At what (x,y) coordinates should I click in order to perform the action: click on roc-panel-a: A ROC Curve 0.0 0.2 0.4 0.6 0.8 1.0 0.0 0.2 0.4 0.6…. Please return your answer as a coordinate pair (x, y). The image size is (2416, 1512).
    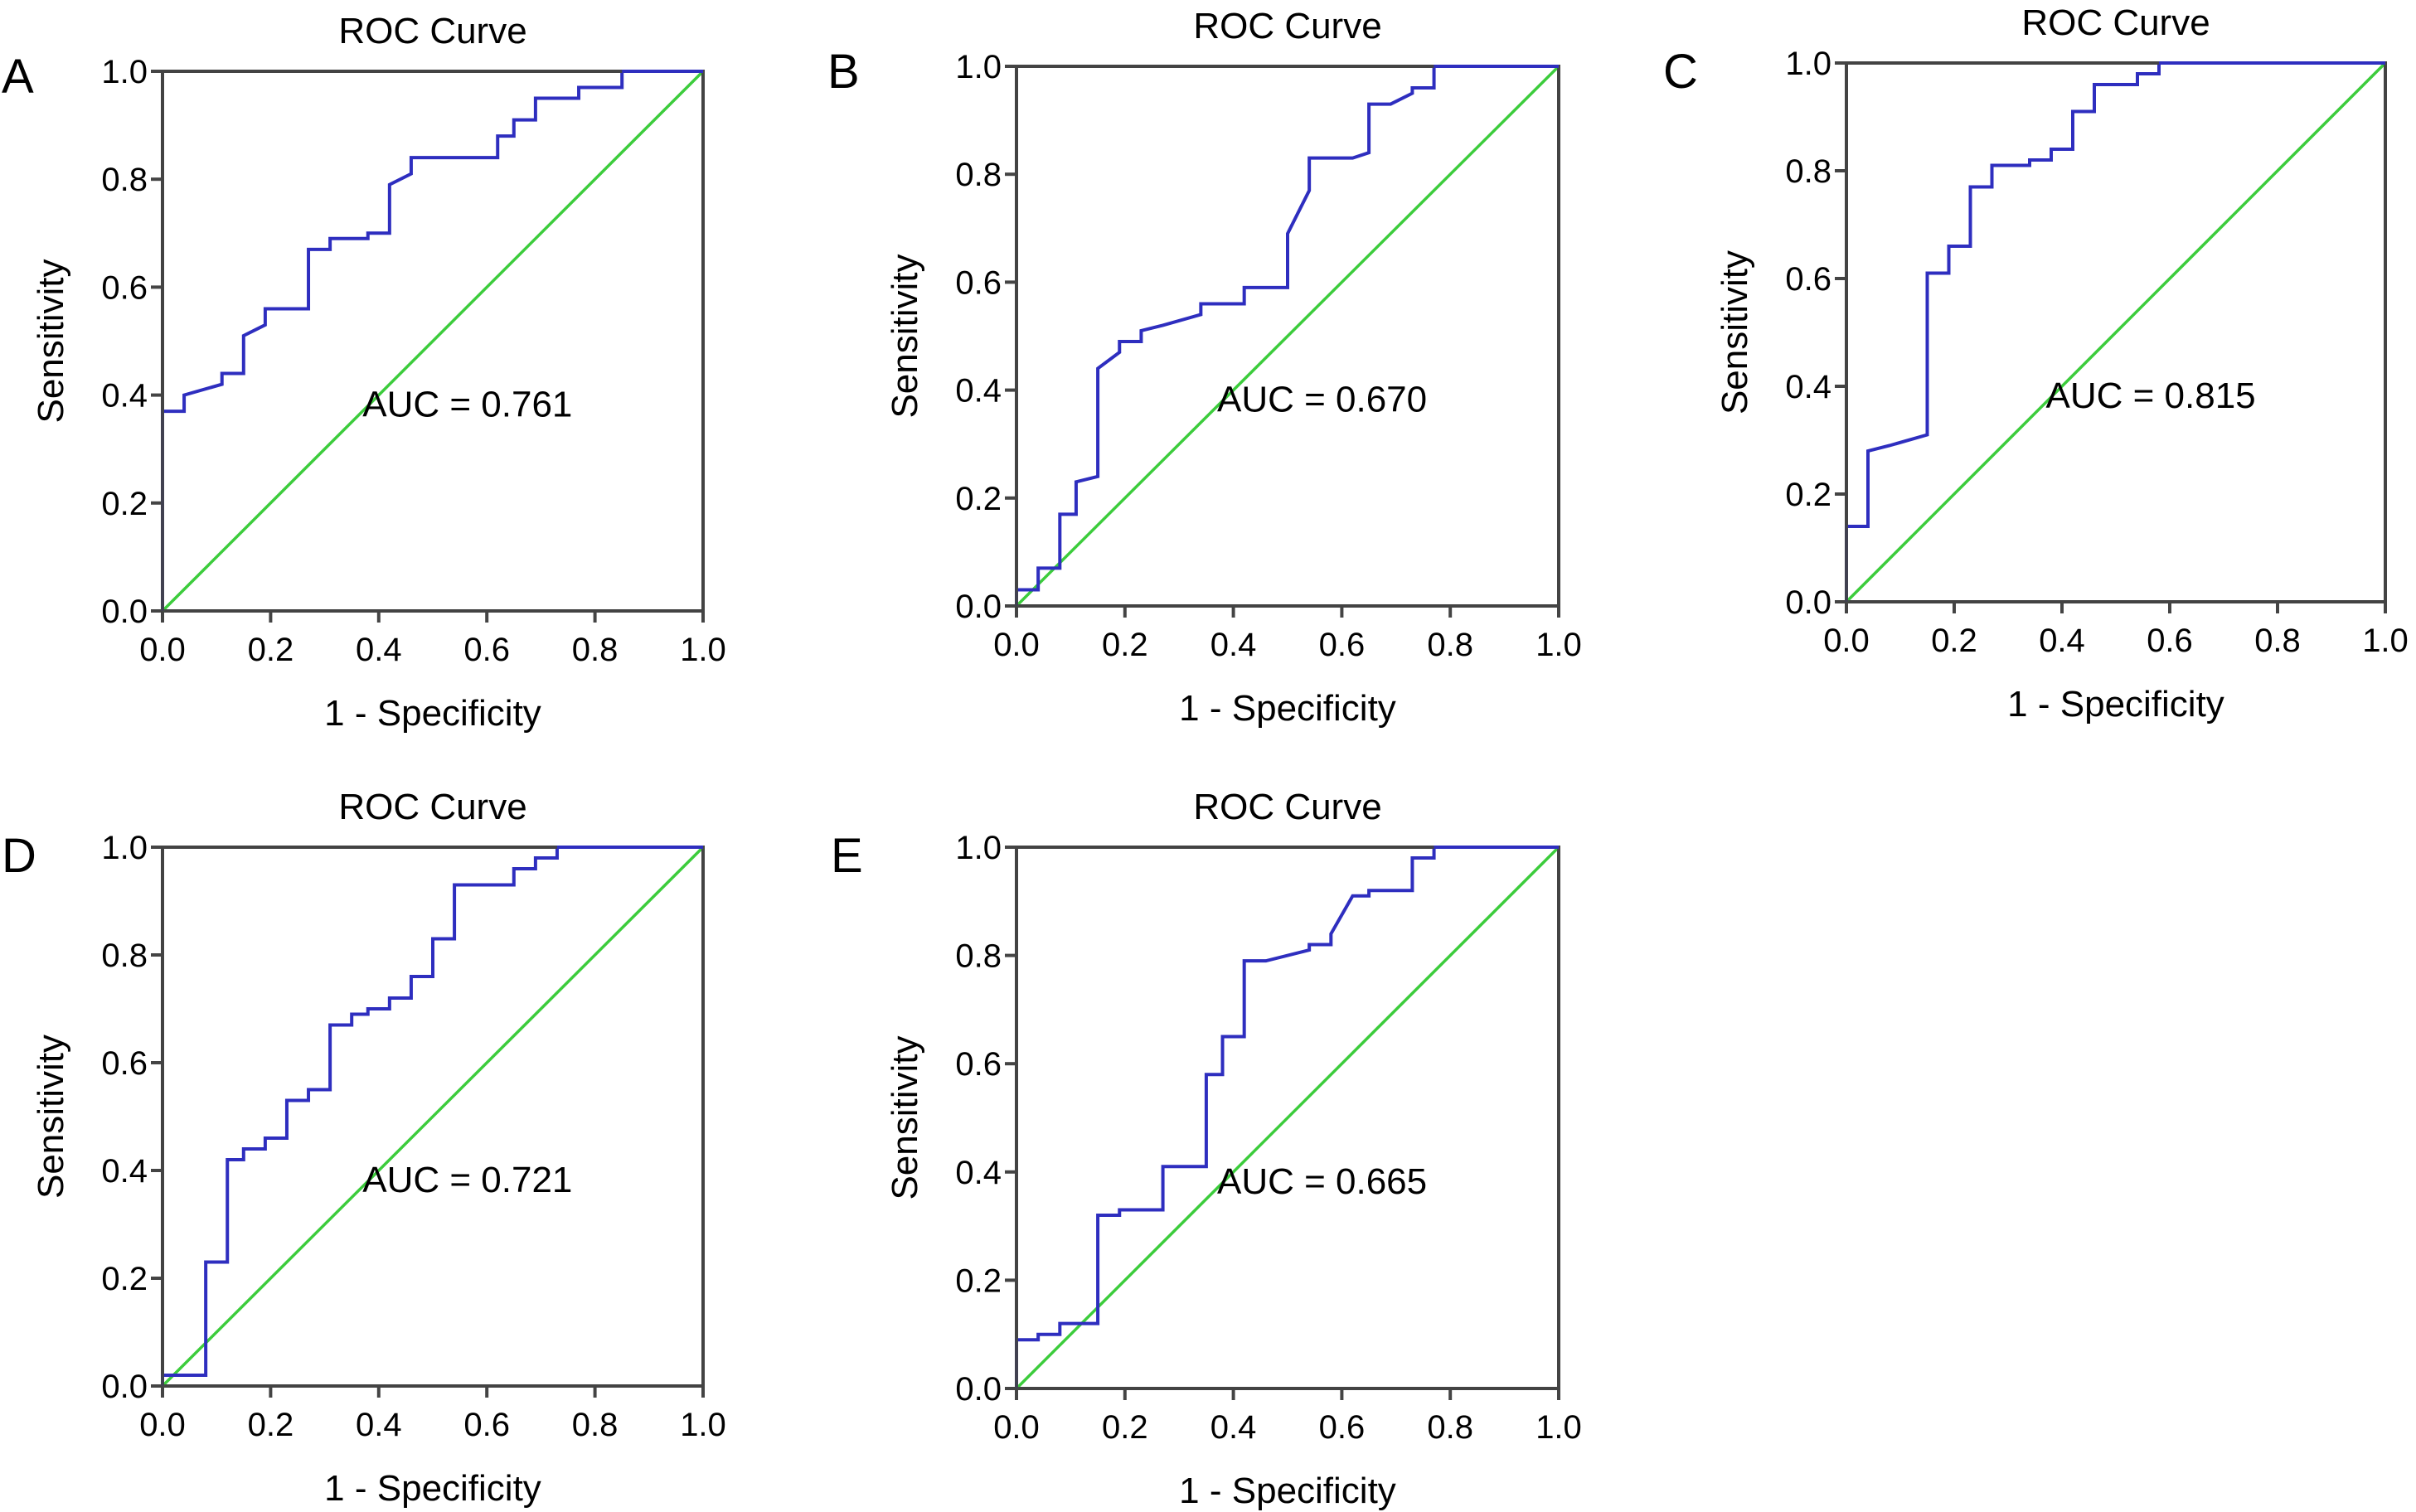
    Looking at the image, I should click on (364, 372).